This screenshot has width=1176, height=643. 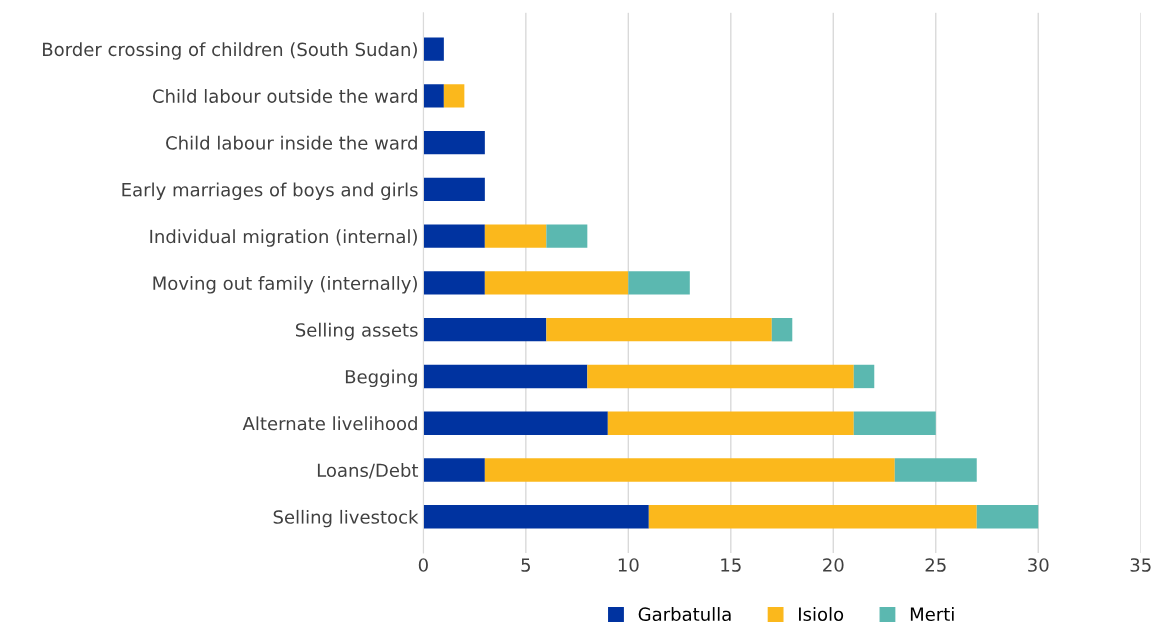 What do you see at coordinates (935, 565) in the screenshot?
I see `x-tick-label: 25` at bounding box center [935, 565].